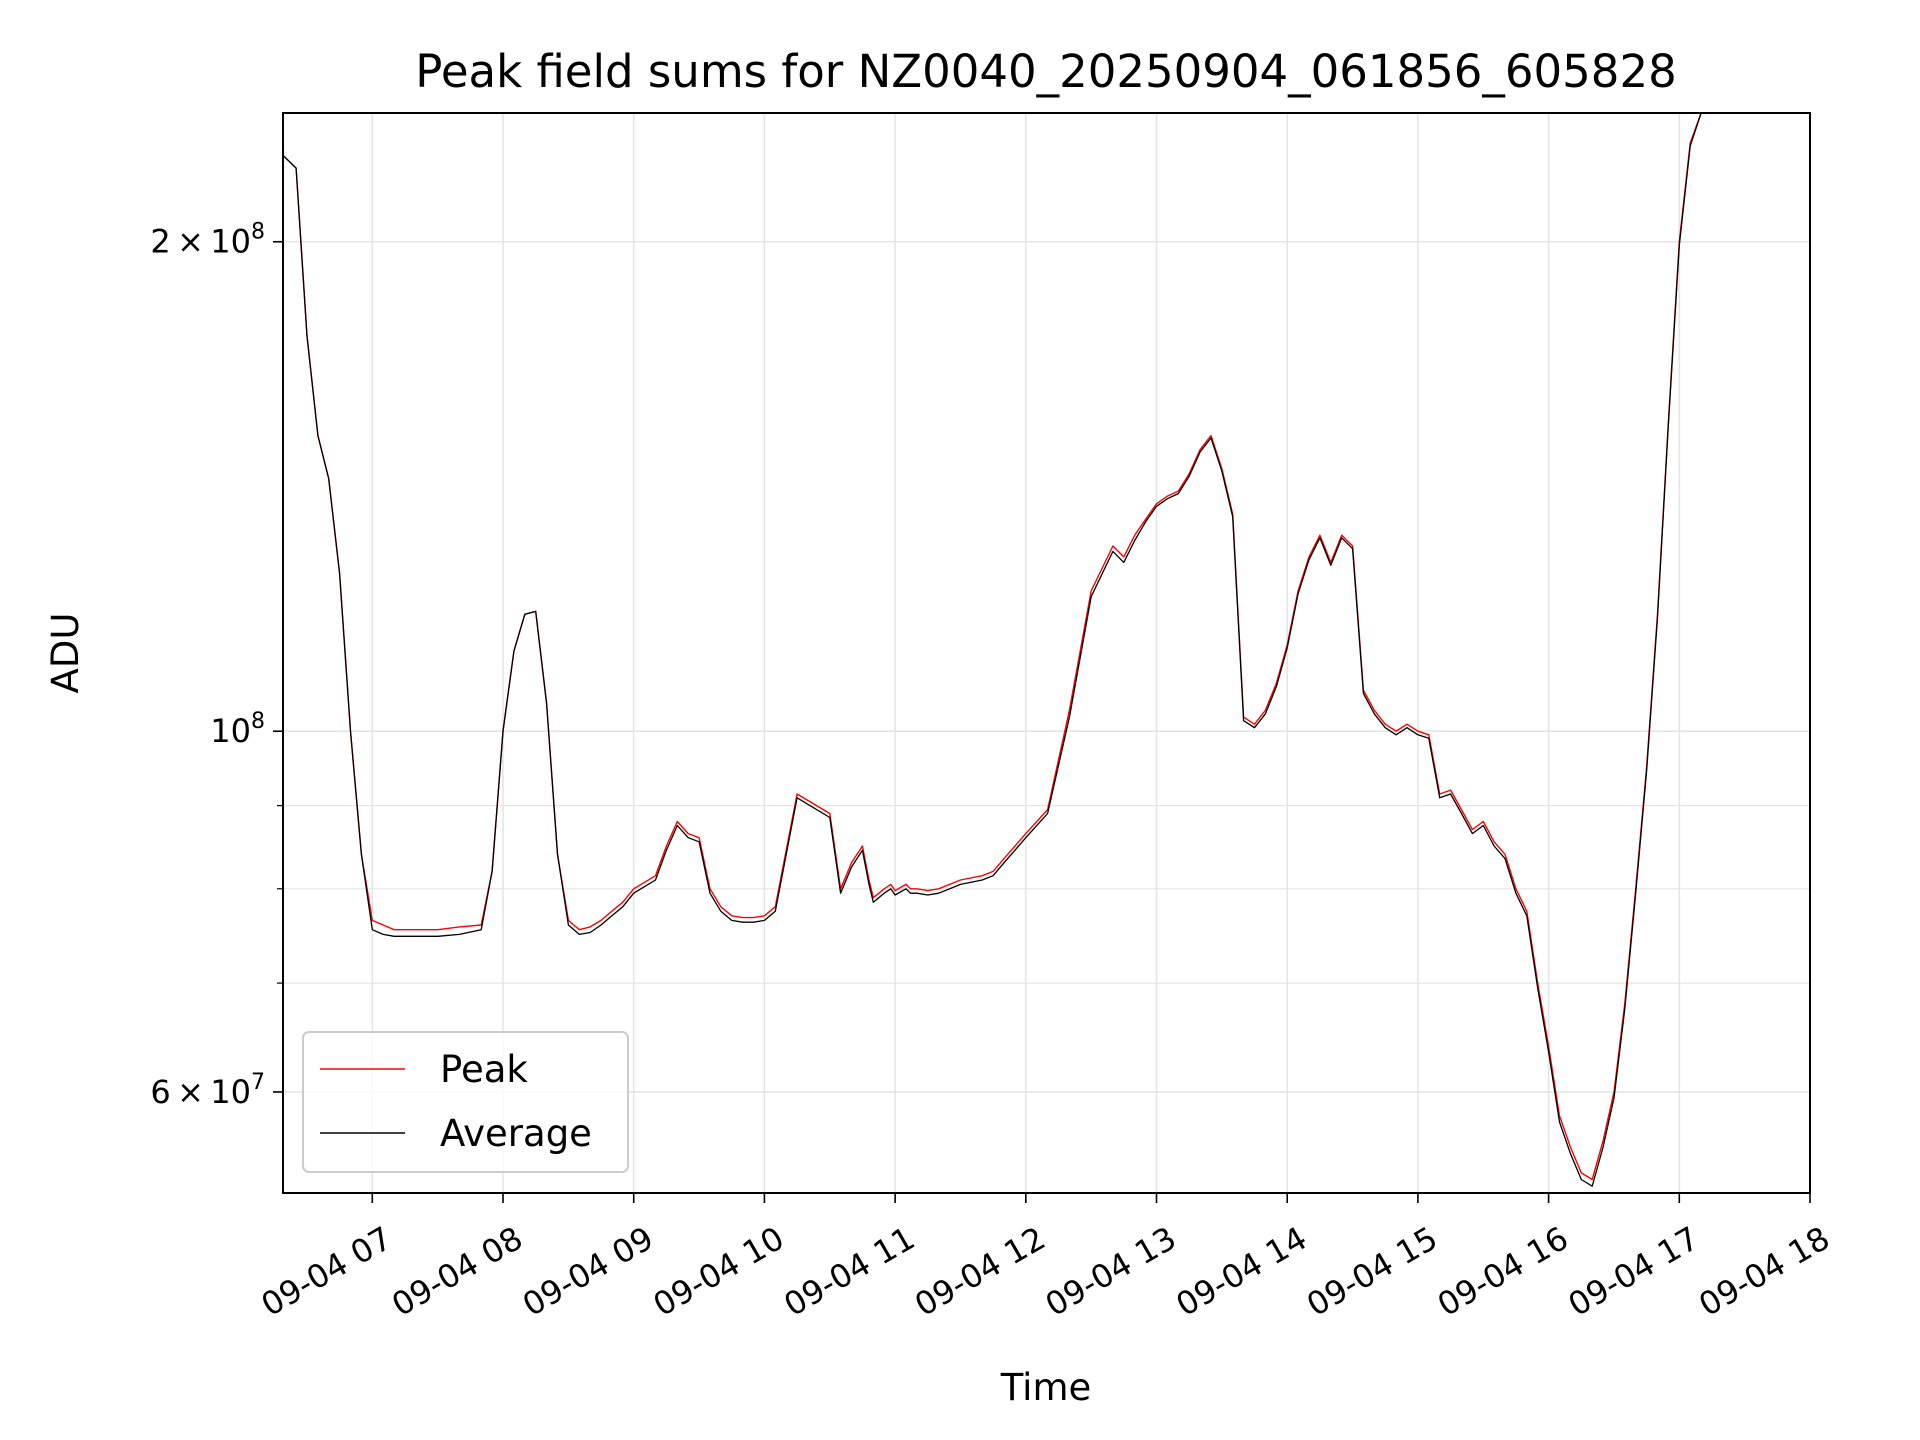  I want to click on x-axis-label: Time, so click(1046, 1387).